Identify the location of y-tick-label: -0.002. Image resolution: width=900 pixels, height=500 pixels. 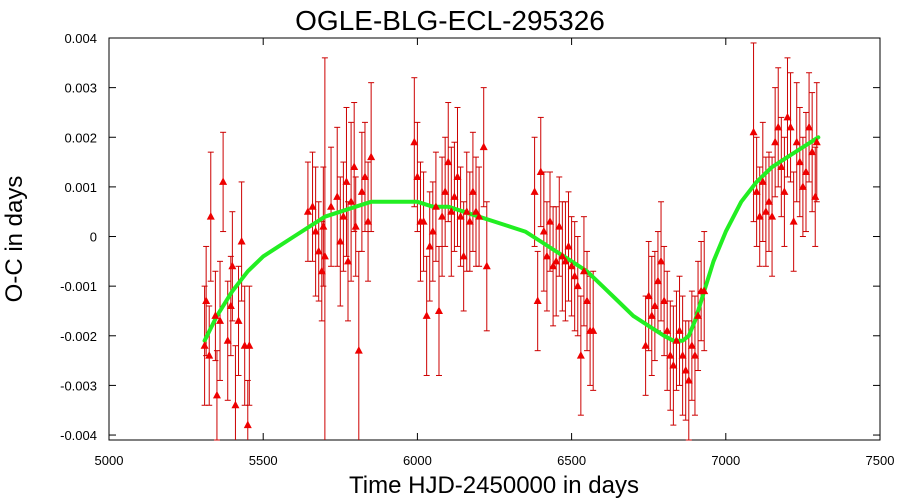
(78, 336).